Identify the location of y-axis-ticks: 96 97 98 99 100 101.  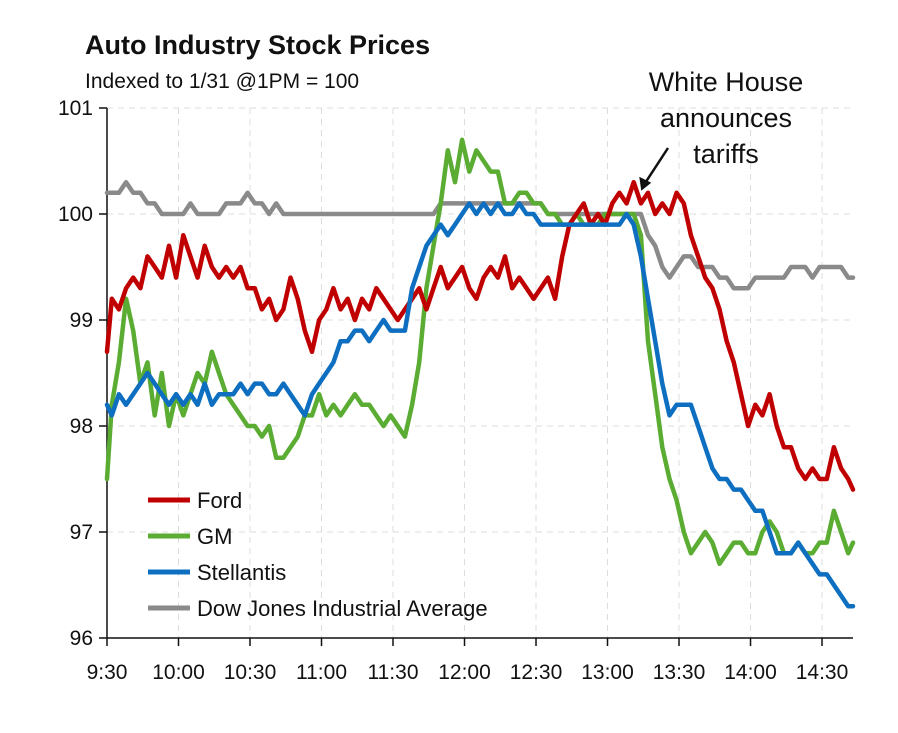
(75, 373).